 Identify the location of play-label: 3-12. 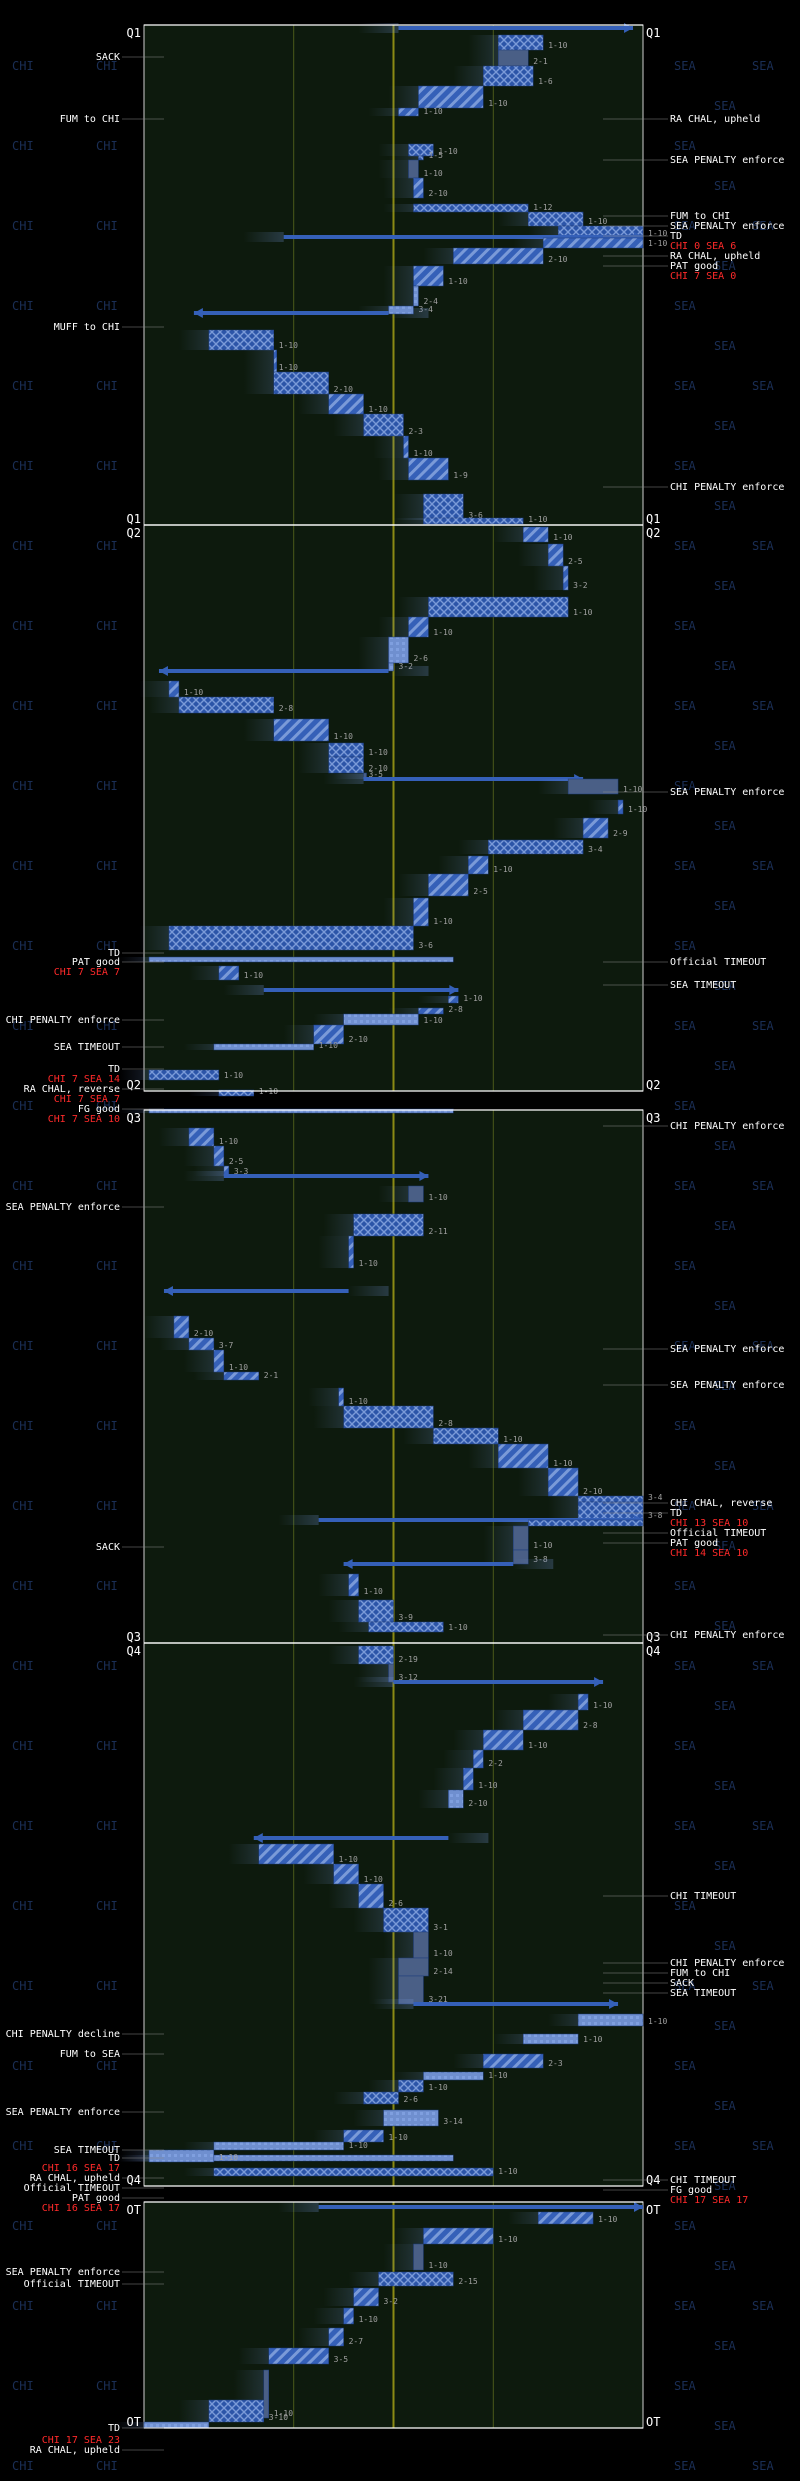
(408, 1677).